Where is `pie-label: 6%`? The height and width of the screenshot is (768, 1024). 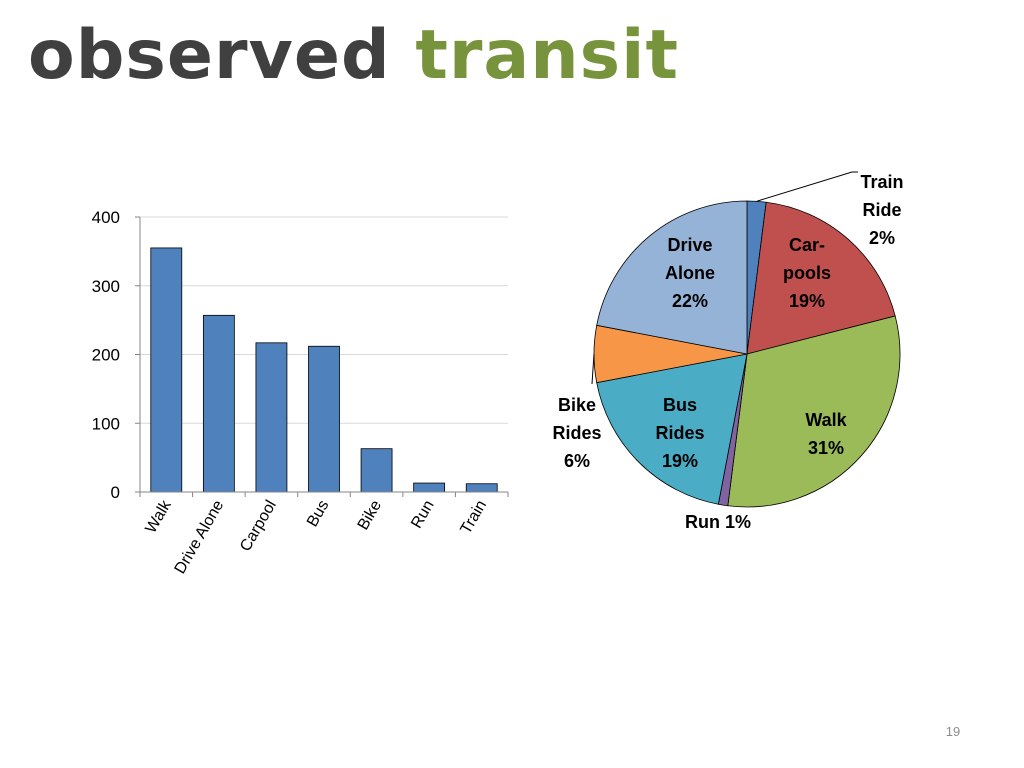 pie-label: 6% is located at coordinates (577, 461).